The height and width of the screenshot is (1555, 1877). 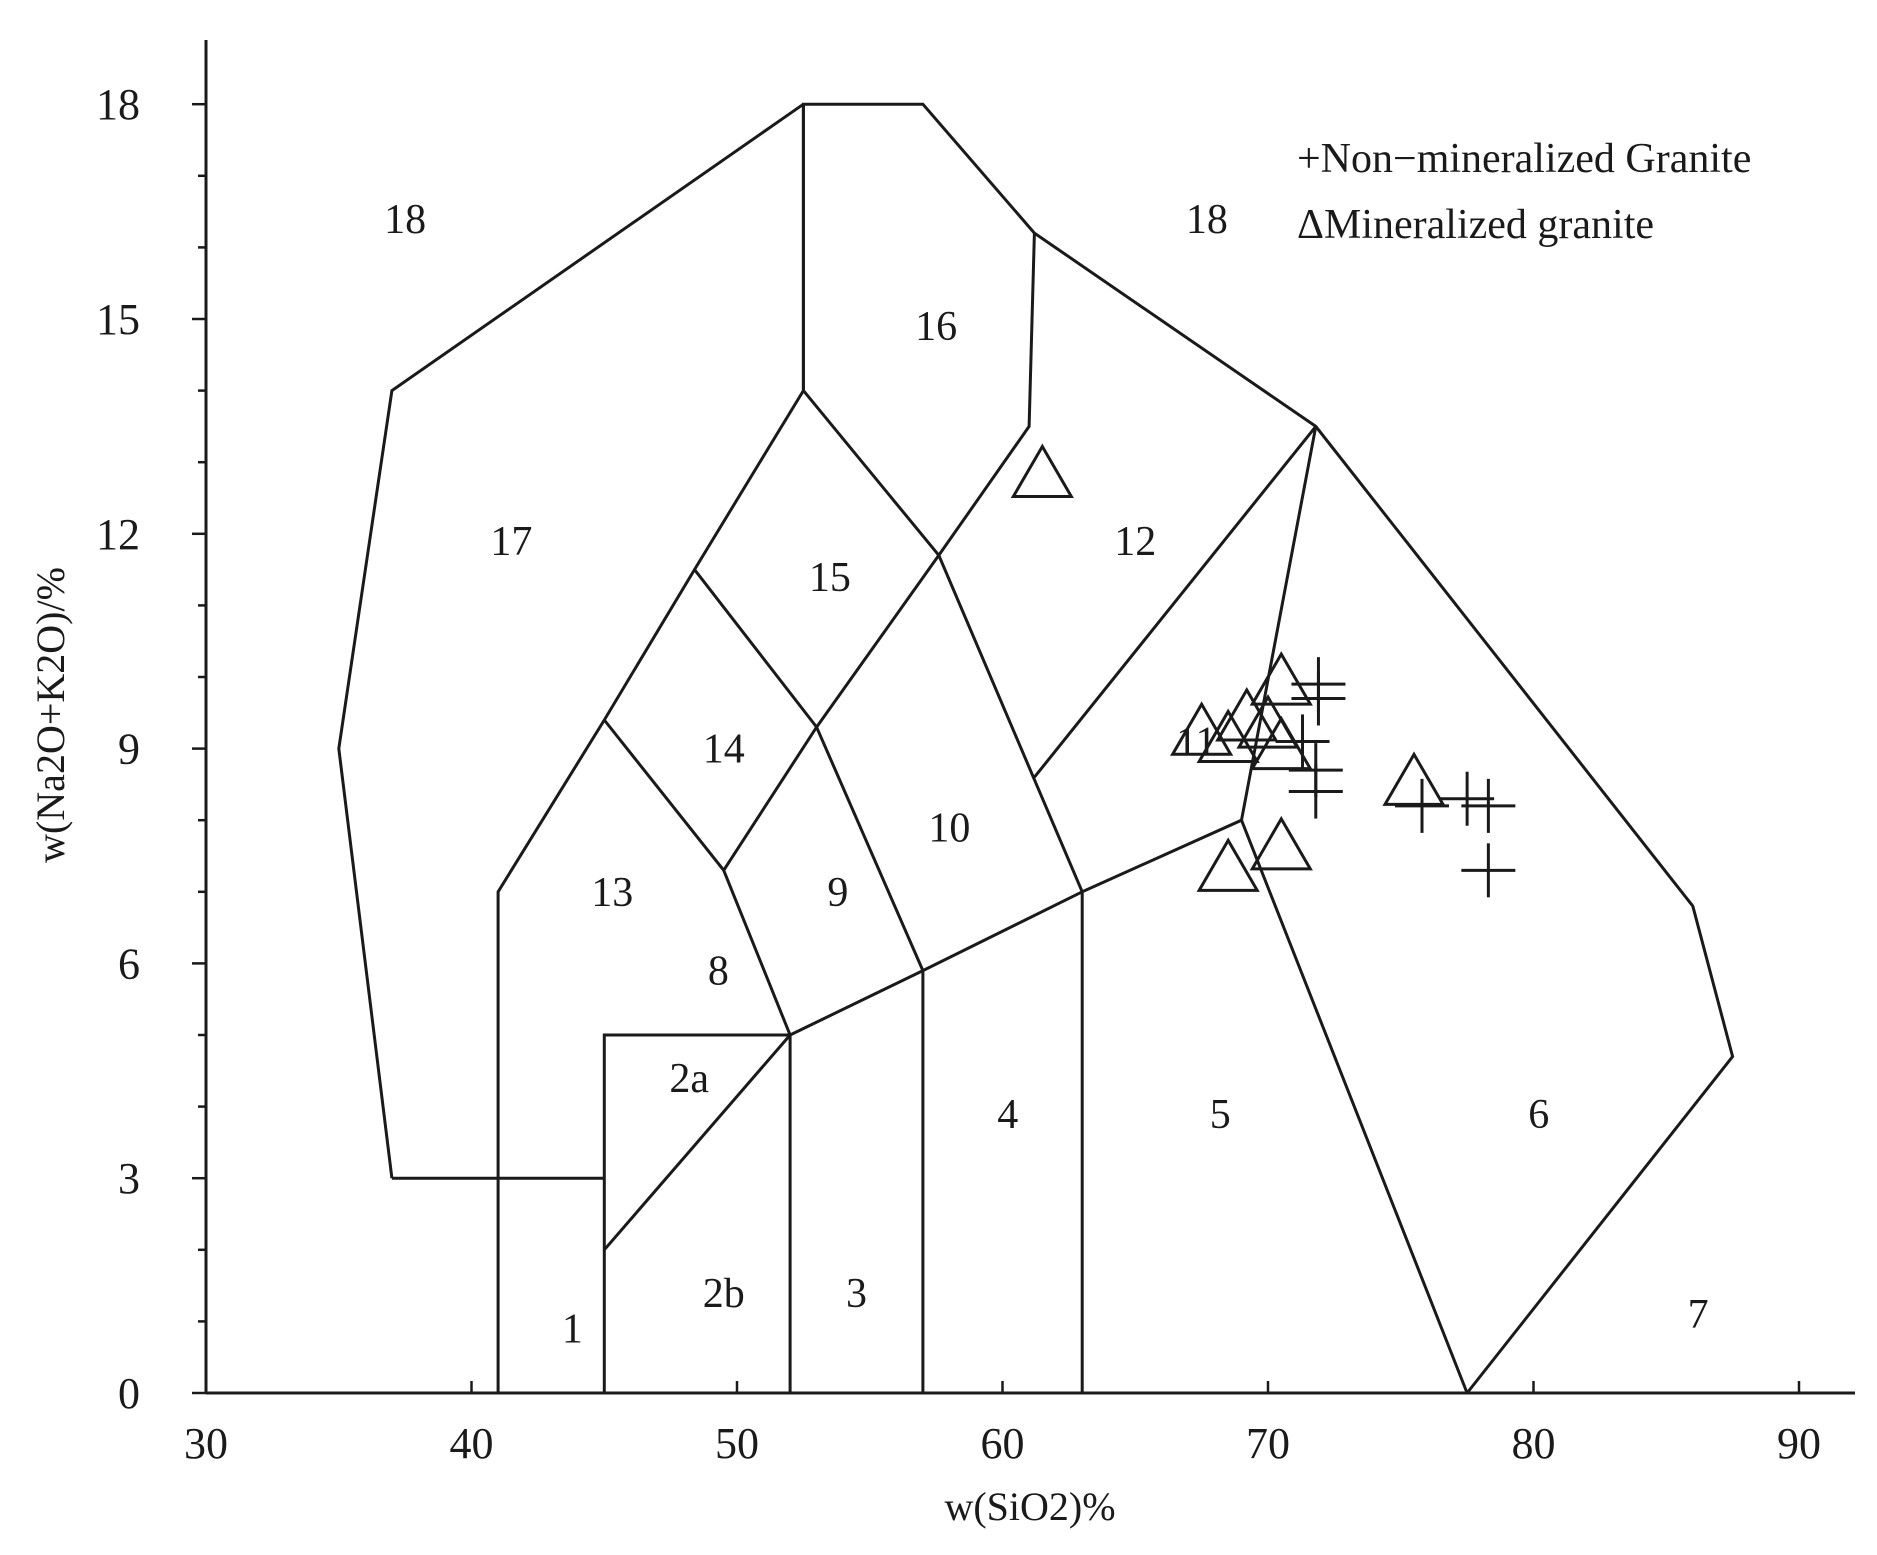 I want to click on region-label-2: 2b, so click(x=724, y=1294).